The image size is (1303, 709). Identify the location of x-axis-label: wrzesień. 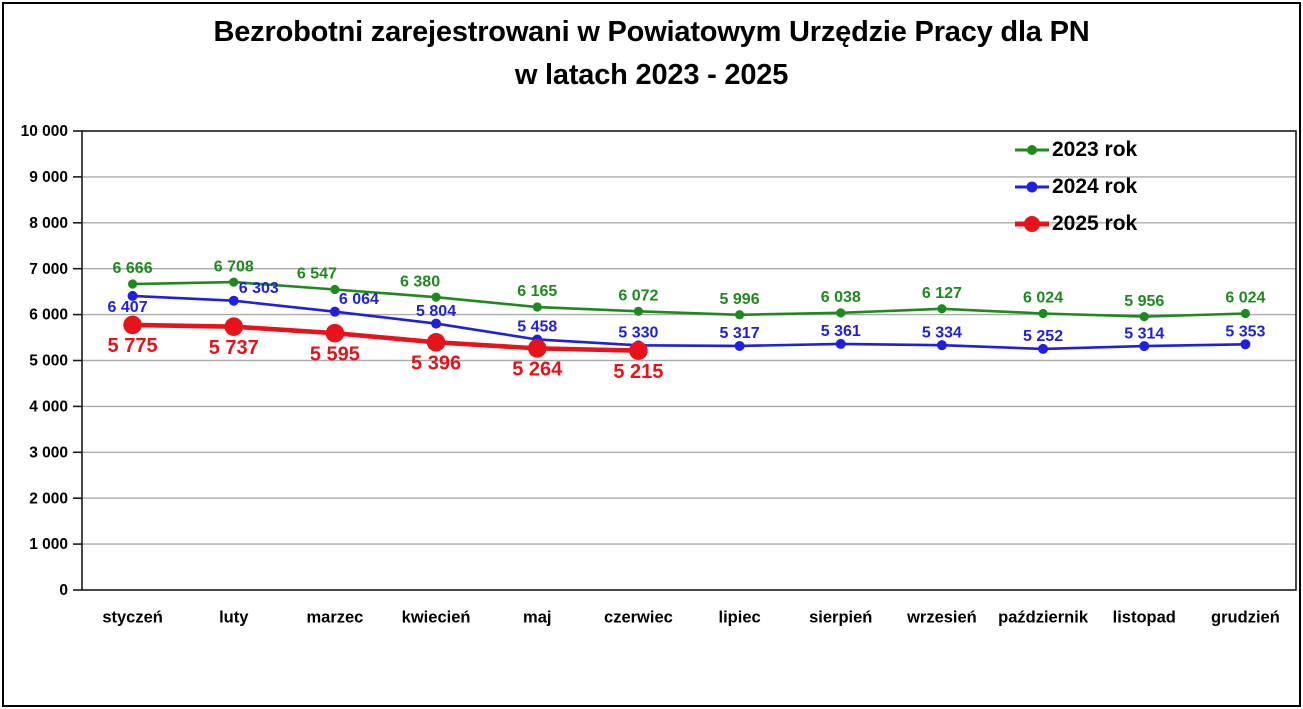
(941, 617).